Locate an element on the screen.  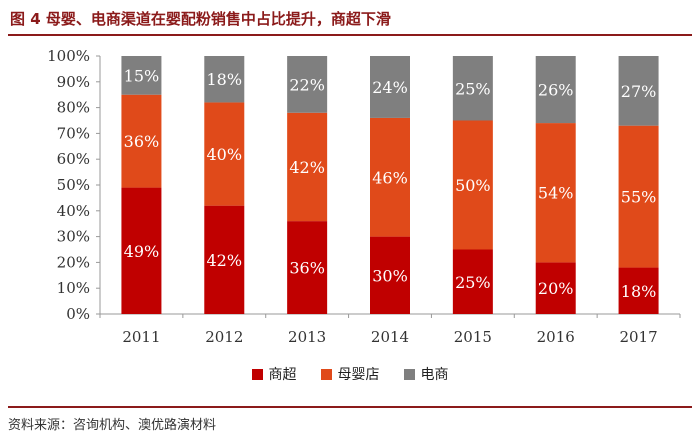
y-tick-label: 60% is located at coordinates (73, 159).